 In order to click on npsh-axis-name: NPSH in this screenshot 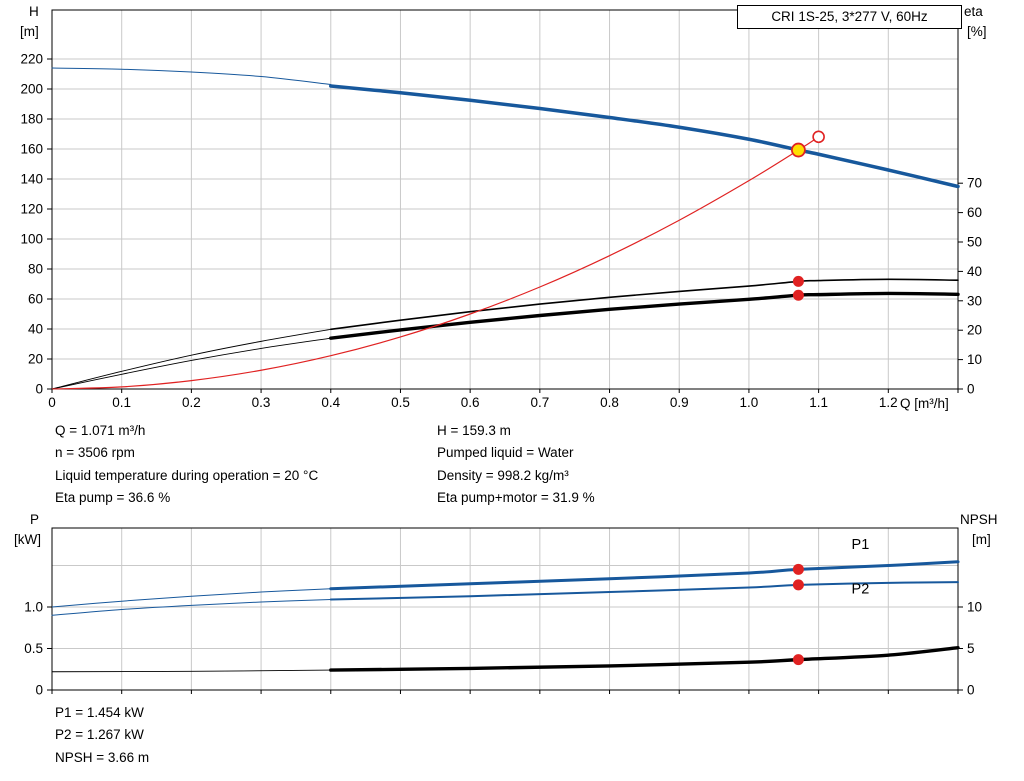, I will do `click(979, 519)`.